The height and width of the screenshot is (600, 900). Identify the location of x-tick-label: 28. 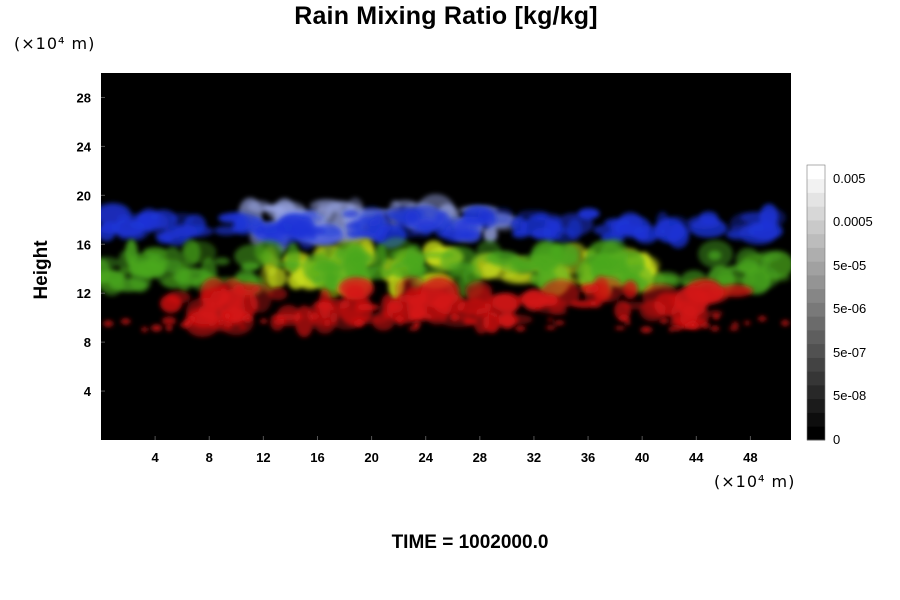
(480, 457).